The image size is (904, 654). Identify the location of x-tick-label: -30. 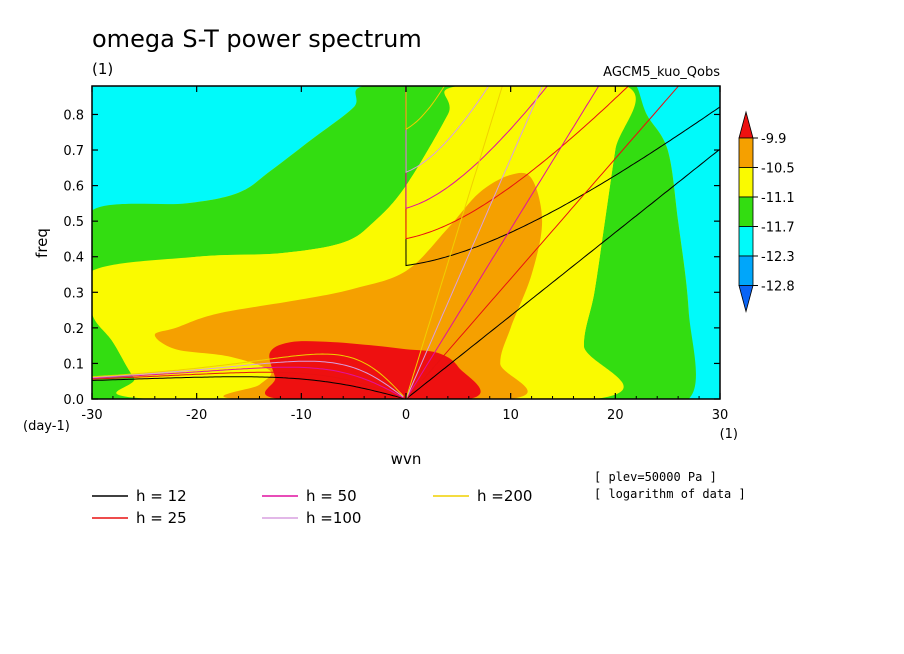
(91, 415).